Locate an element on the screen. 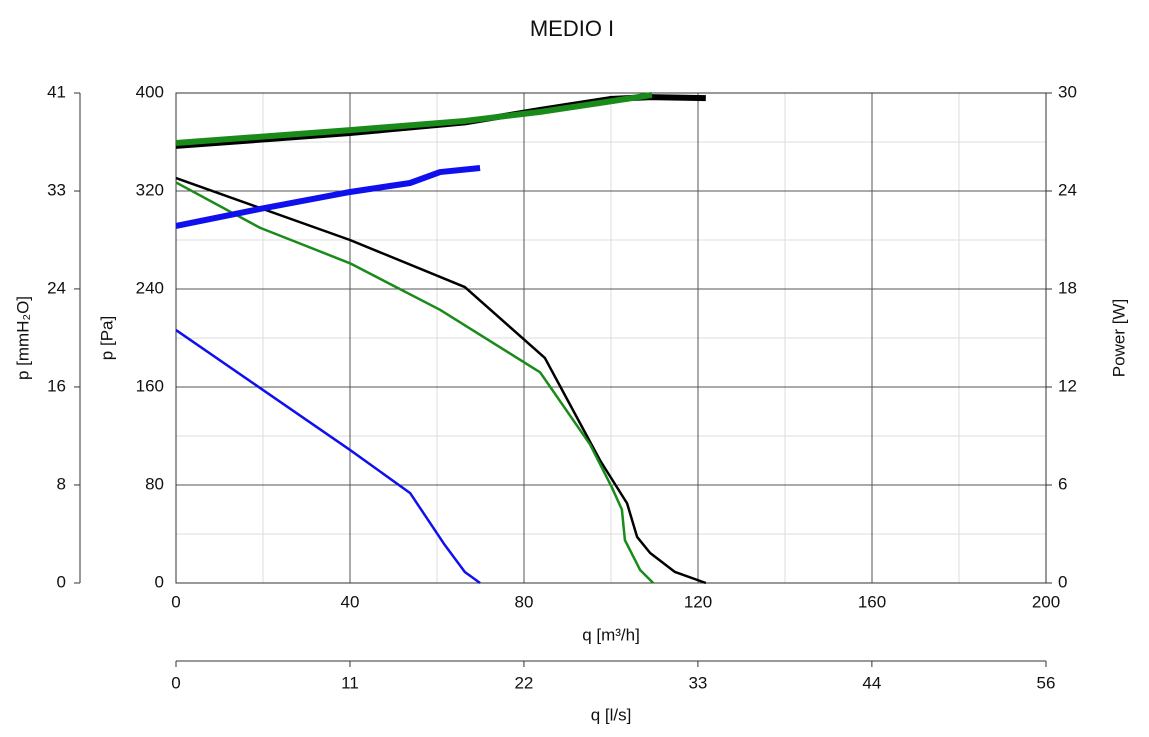 This screenshot has width=1149, height=737. chart-title: MEDIO I is located at coordinates (572, 28).